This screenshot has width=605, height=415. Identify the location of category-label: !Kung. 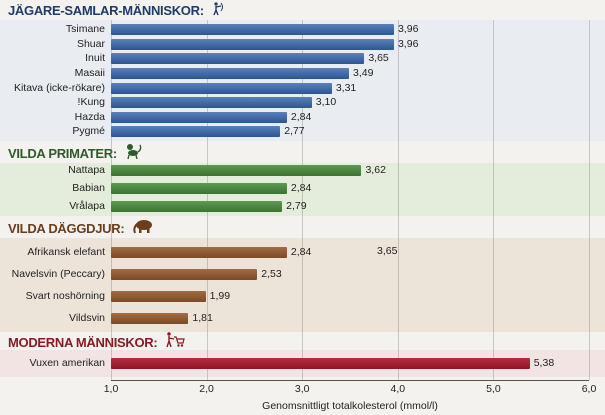
(91, 101).